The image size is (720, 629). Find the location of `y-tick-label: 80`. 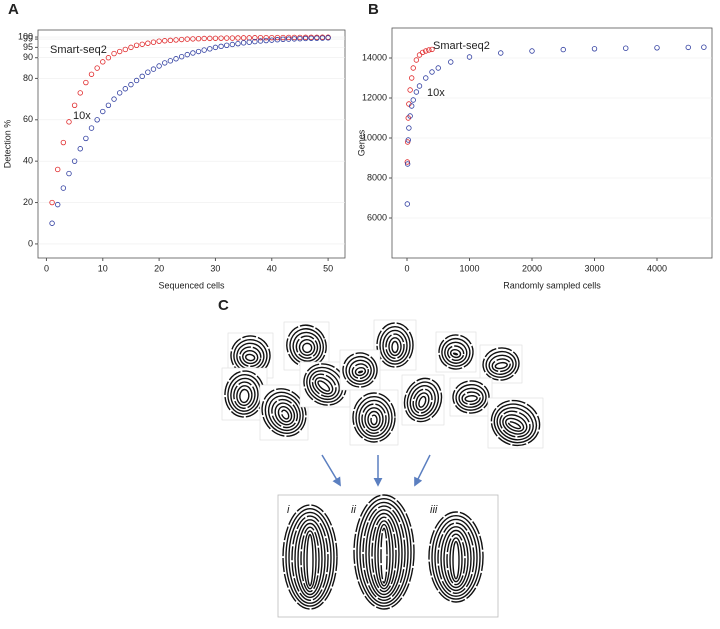

y-tick-label: 80 is located at coordinates (28, 78).